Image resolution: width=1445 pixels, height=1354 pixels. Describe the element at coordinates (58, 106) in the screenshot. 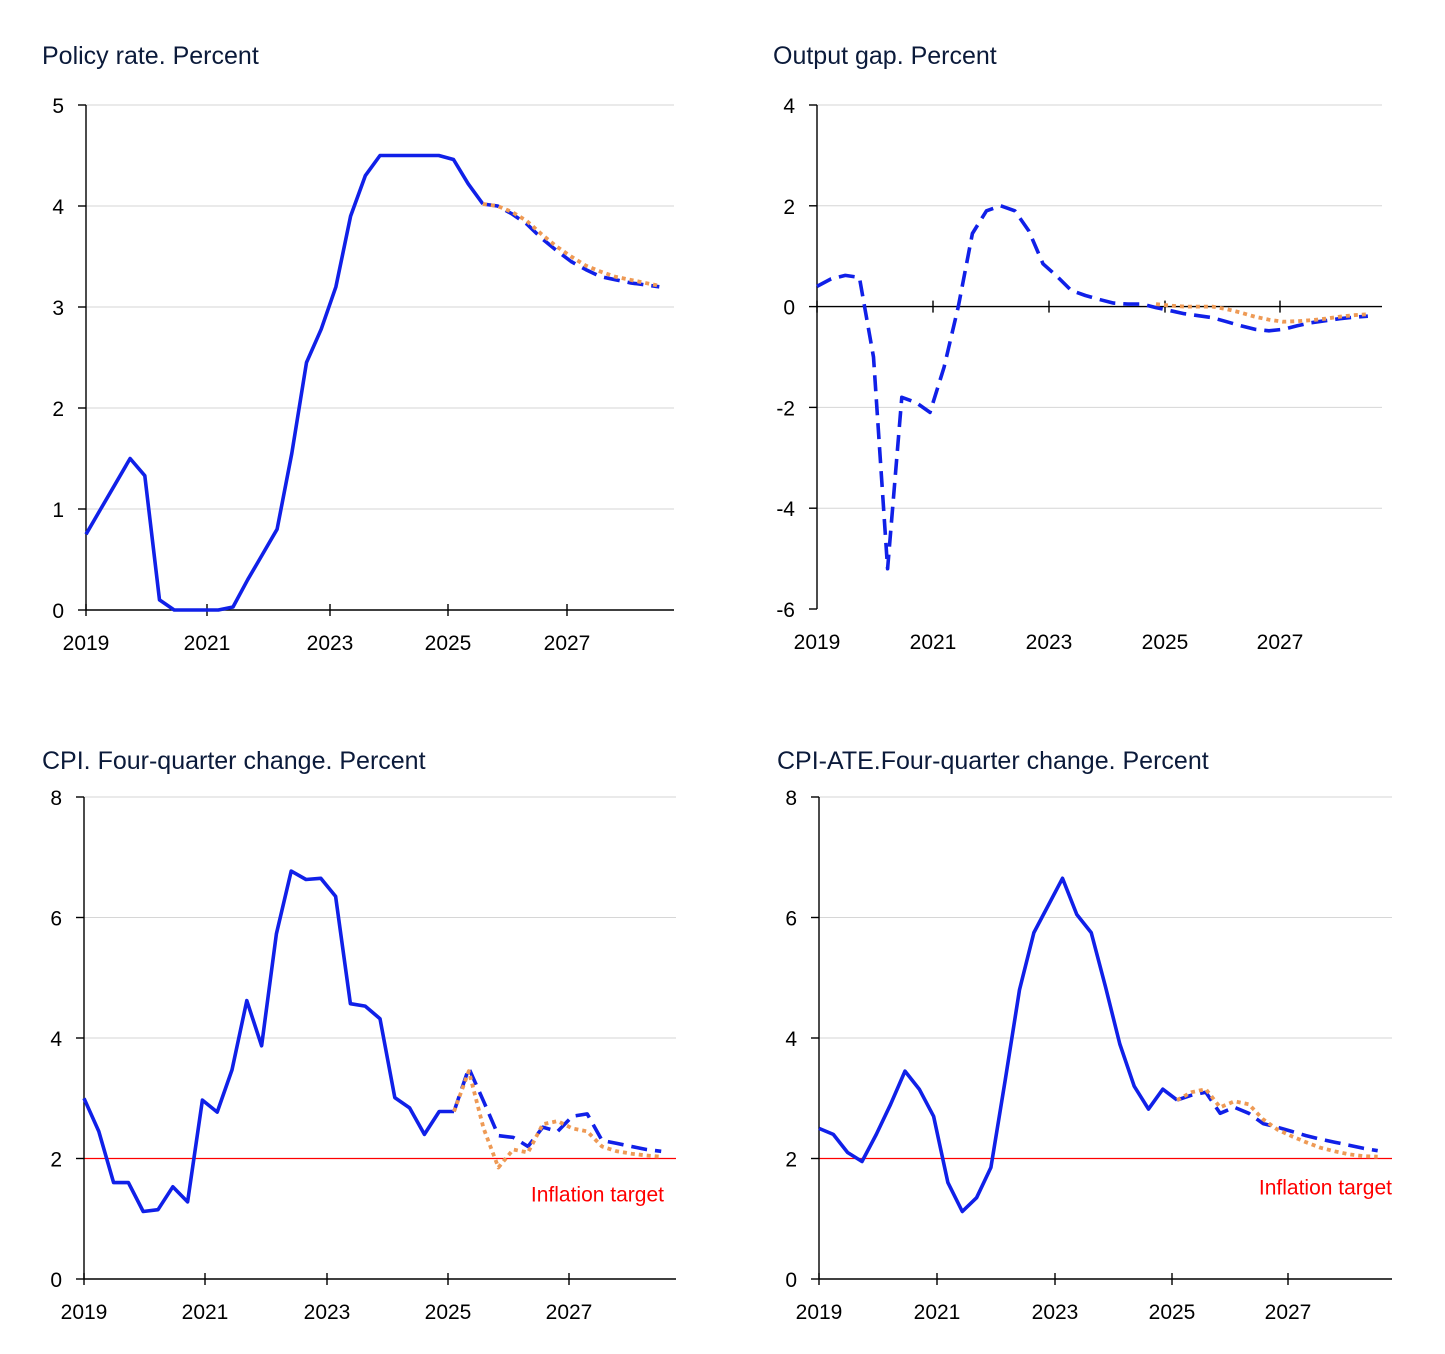

I see `y-tick-label: 5` at that location.